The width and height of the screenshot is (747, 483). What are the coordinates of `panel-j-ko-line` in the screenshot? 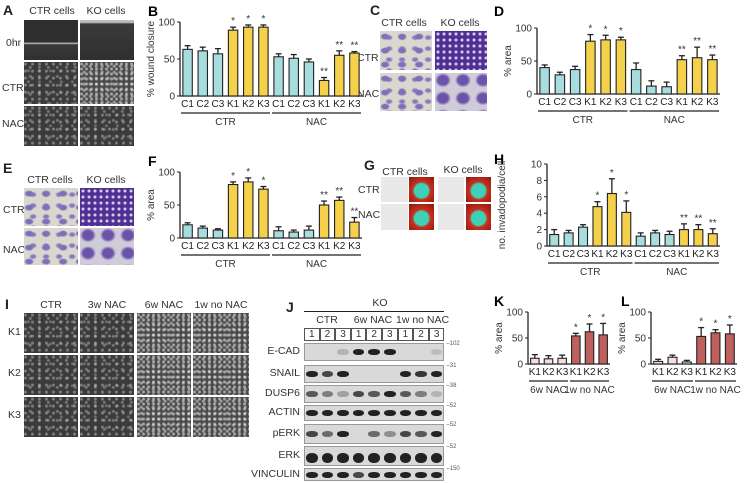 It's located at (374, 311).